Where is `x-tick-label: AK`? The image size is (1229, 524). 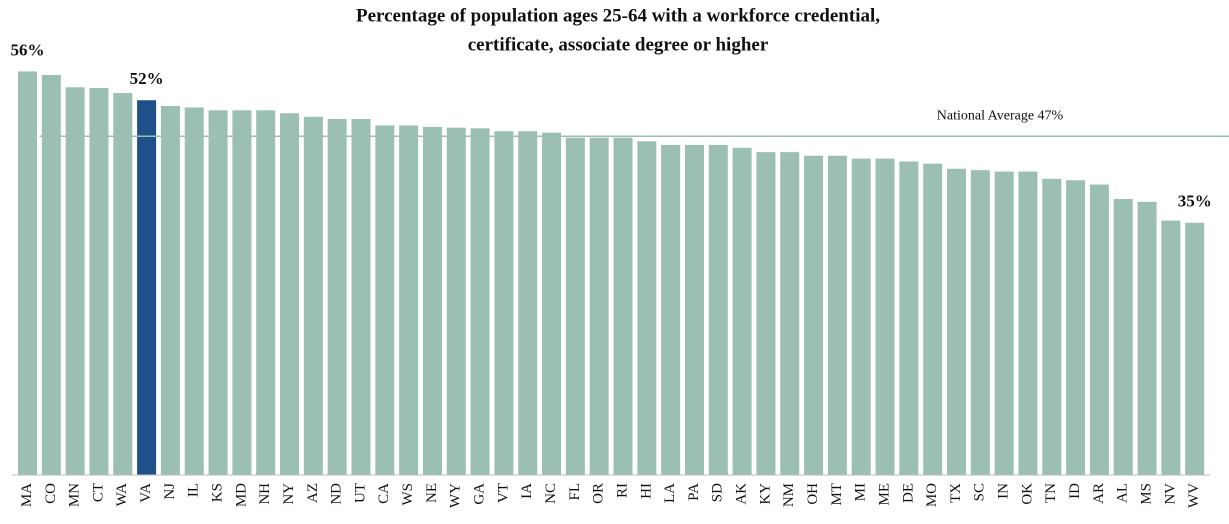 x-tick-label: AK is located at coordinates (742, 494).